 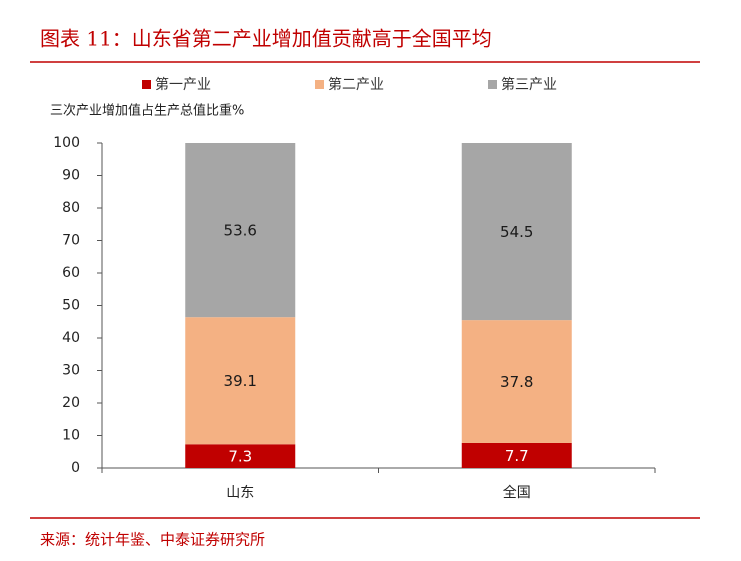 What do you see at coordinates (71, 273) in the screenshot?
I see `y-tick-label: 60` at bounding box center [71, 273].